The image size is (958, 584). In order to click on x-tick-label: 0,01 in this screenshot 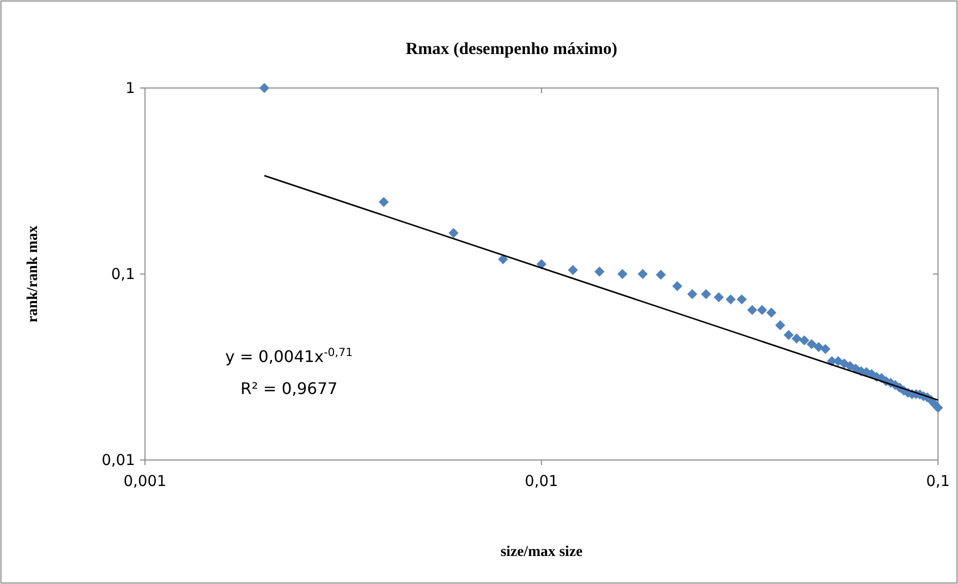, I will do `click(541, 481)`.